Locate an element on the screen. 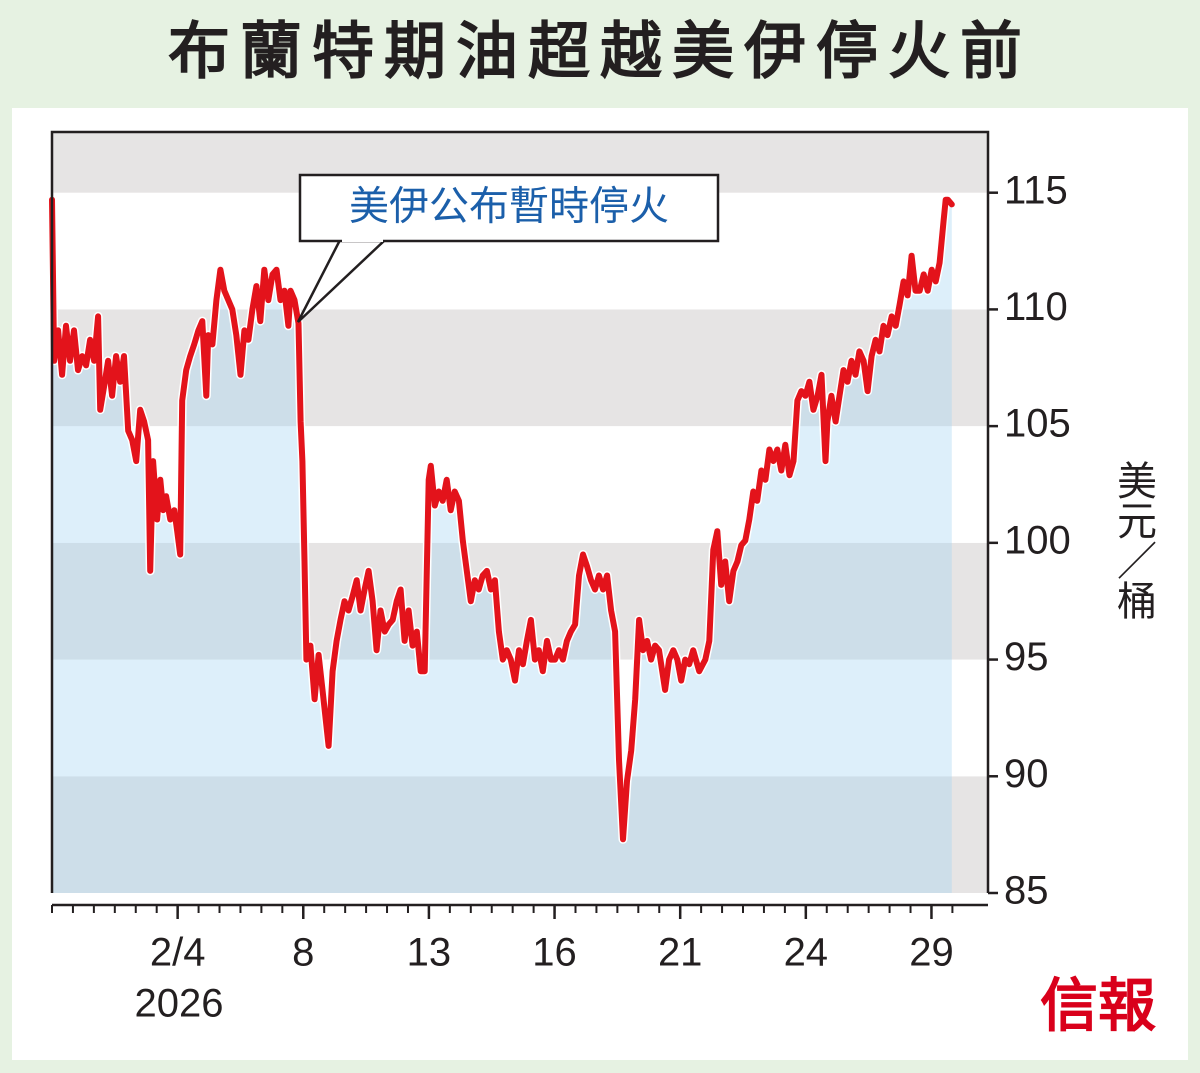 This screenshot has width=1200, height=1073. y-tick-label: 90 is located at coordinates (1026, 774).